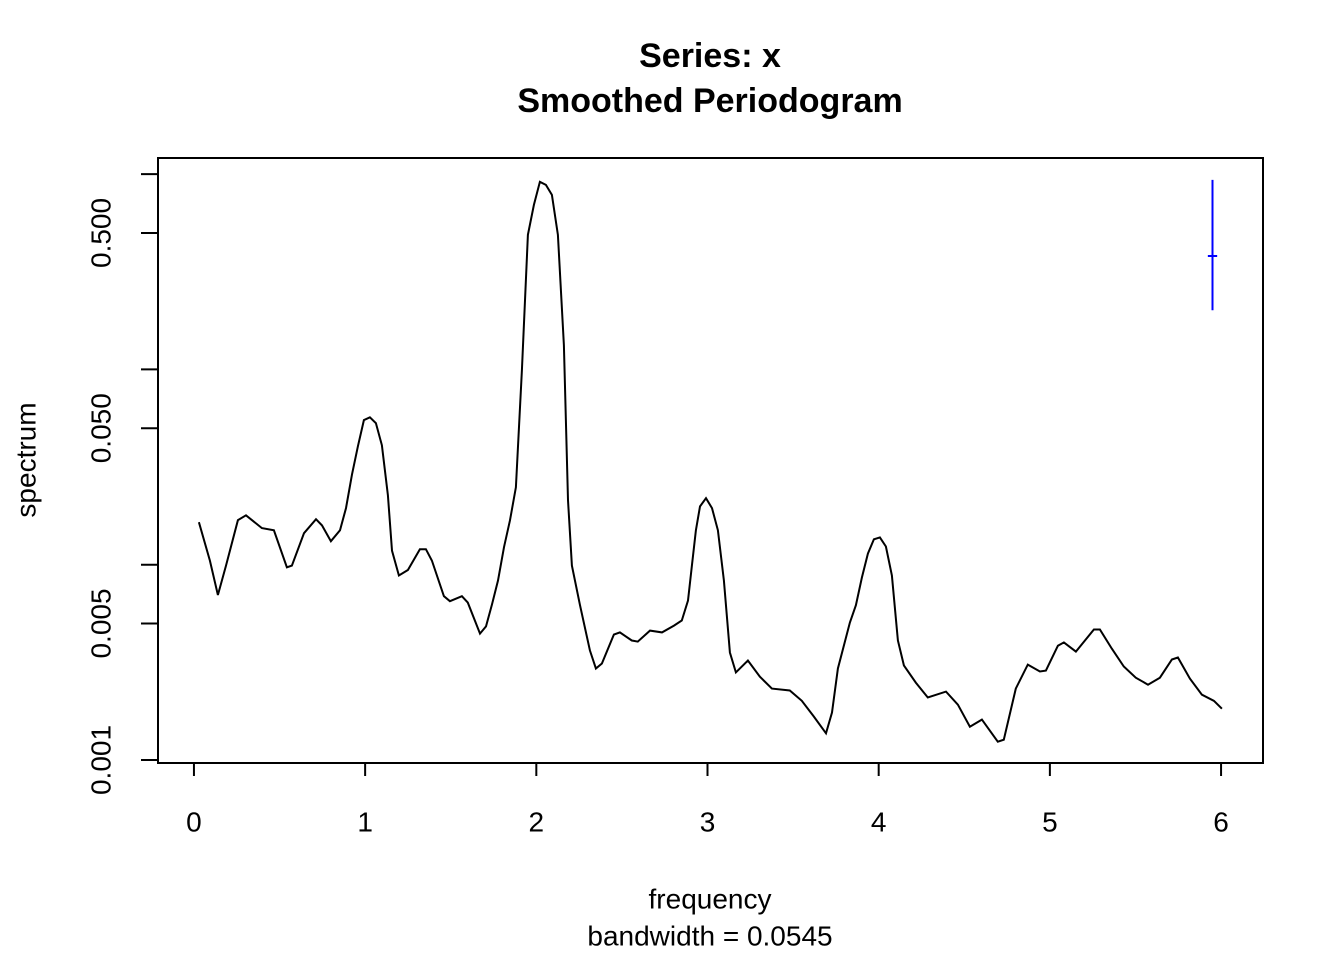 Image resolution: width=1344 pixels, height=965 pixels. I want to click on x-tick-label: 0, so click(194, 821).